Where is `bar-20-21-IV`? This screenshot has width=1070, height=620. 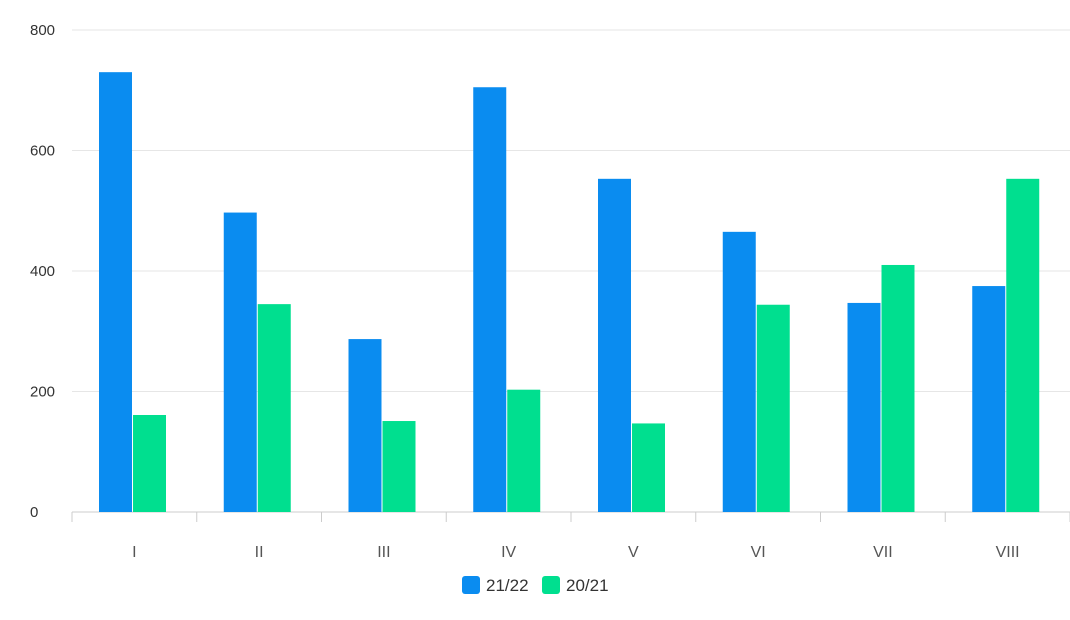 bar-20-21-IV is located at coordinates (524, 450).